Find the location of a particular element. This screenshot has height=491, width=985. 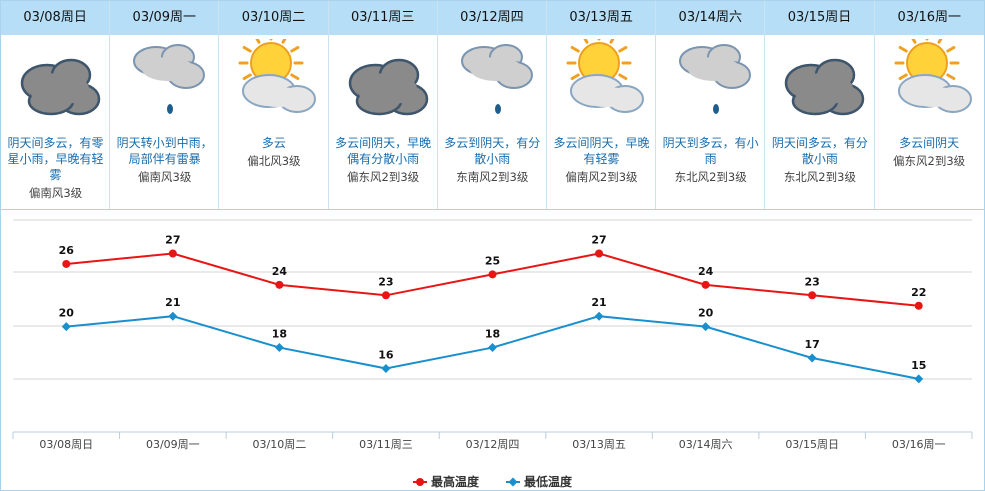

forecast-description-text: 阴天转小到中雨，局部伴有雷暴 is located at coordinates (164, 151).